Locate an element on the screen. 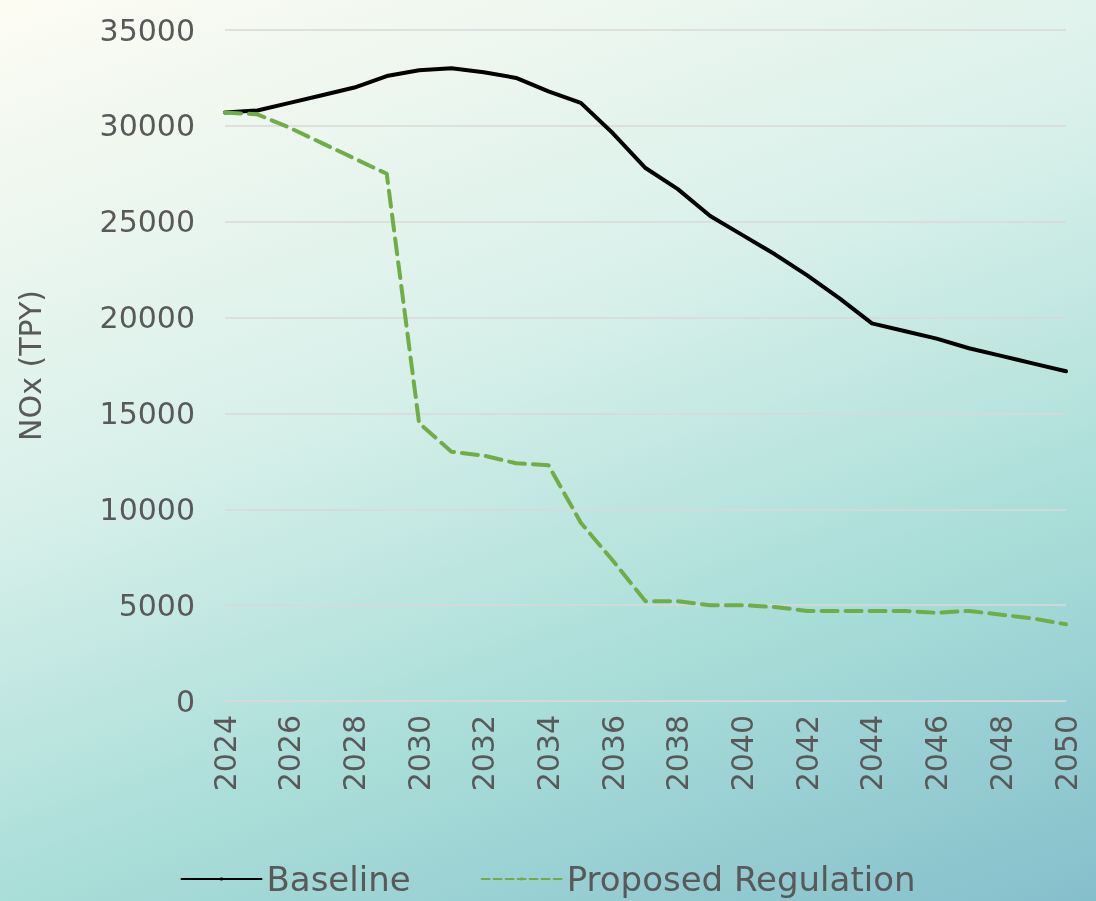  x-tick-label: 2024 is located at coordinates (225, 753).